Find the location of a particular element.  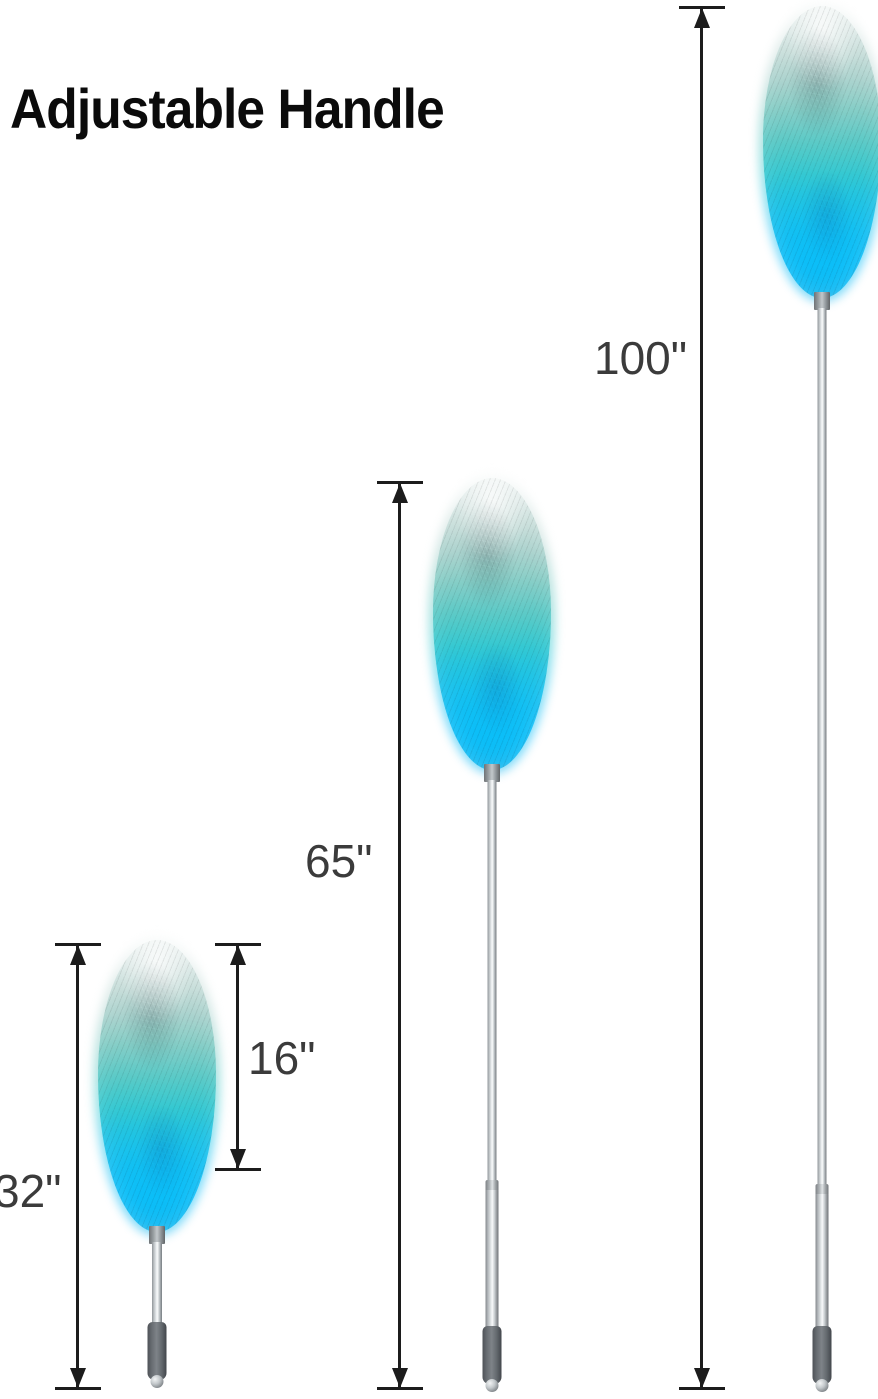

duster-pole-joint-medium is located at coordinates (492, 1186).